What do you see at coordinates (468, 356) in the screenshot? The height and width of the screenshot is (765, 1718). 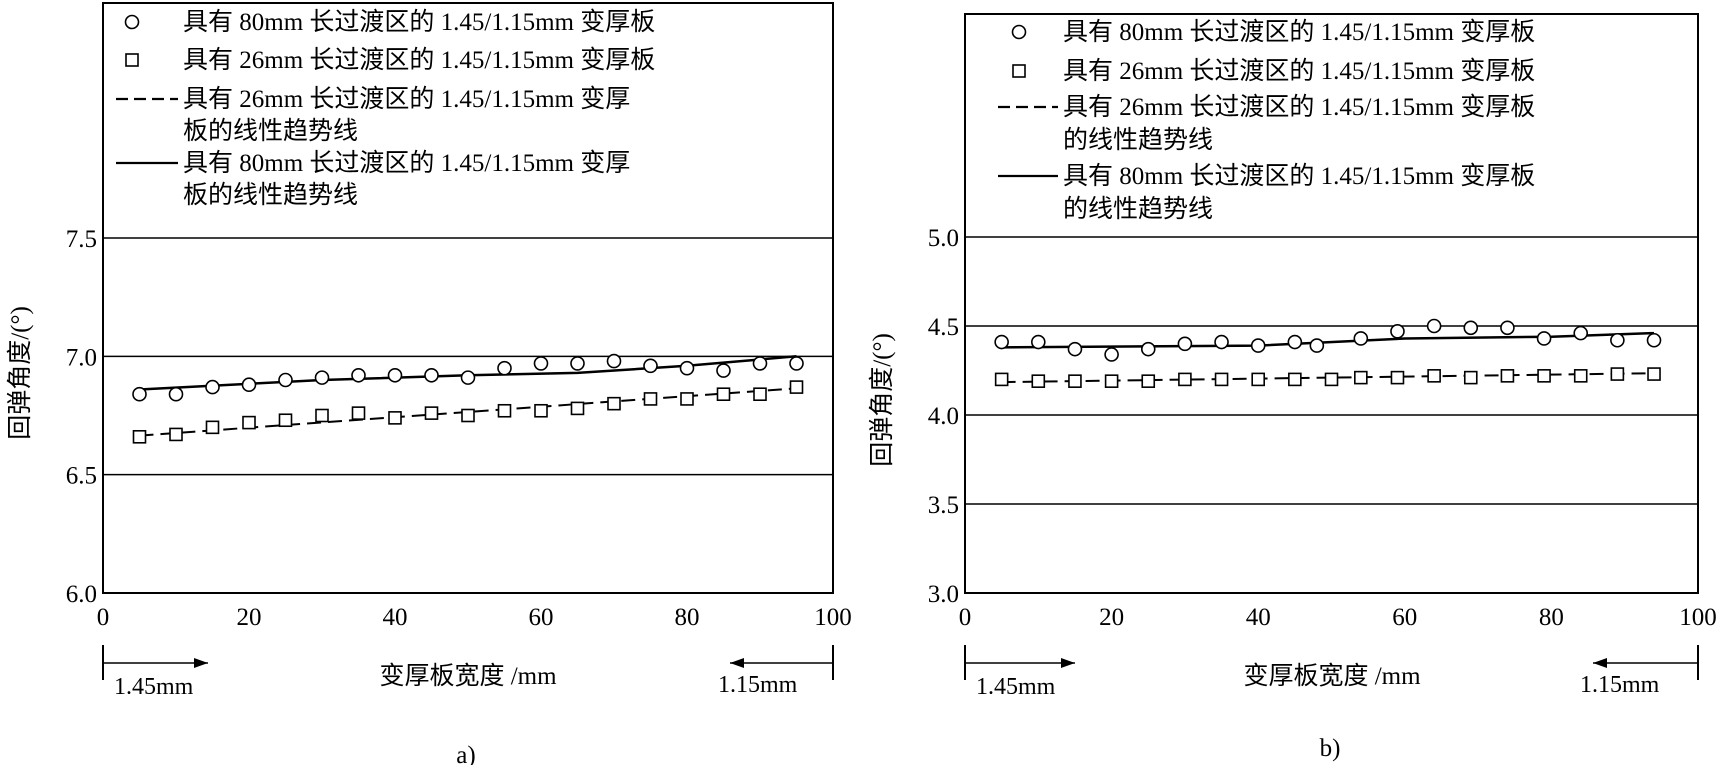 I see `grid-lines` at bounding box center [468, 356].